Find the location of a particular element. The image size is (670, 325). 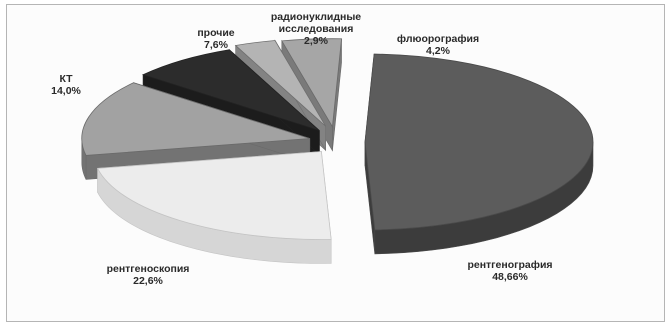

slice-label-1: рентгенография 48,66% is located at coordinates (509, 271).